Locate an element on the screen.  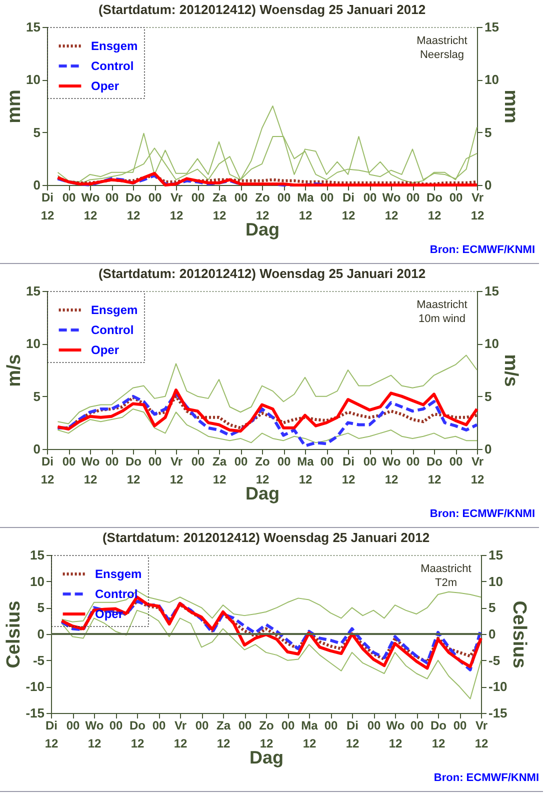
annotation: Maastricht is located at coordinates (446, 569).